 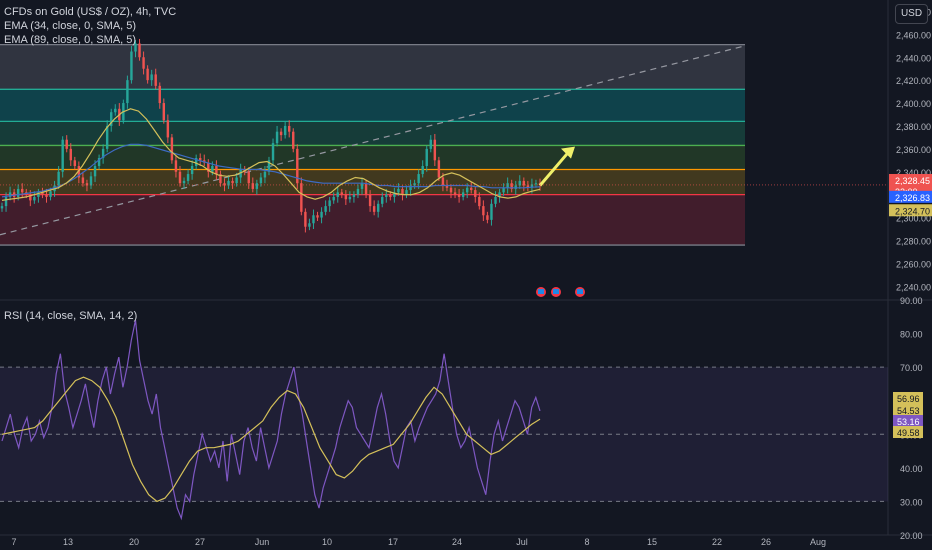 I want to click on ema34-legend: EMA (34, close, 0, SMA, 5), so click(x=70, y=26).